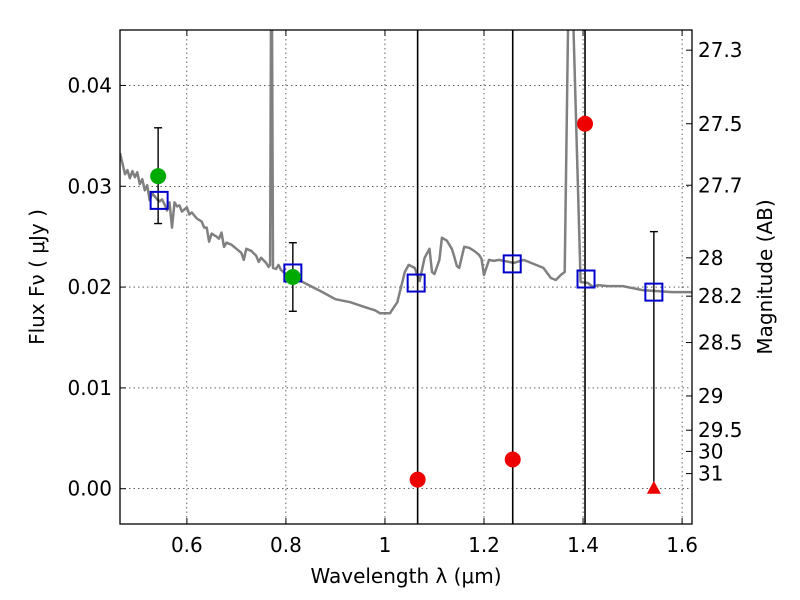  Describe the element at coordinates (286, 545) in the screenshot. I see `x-tick-label: 0.8` at that location.